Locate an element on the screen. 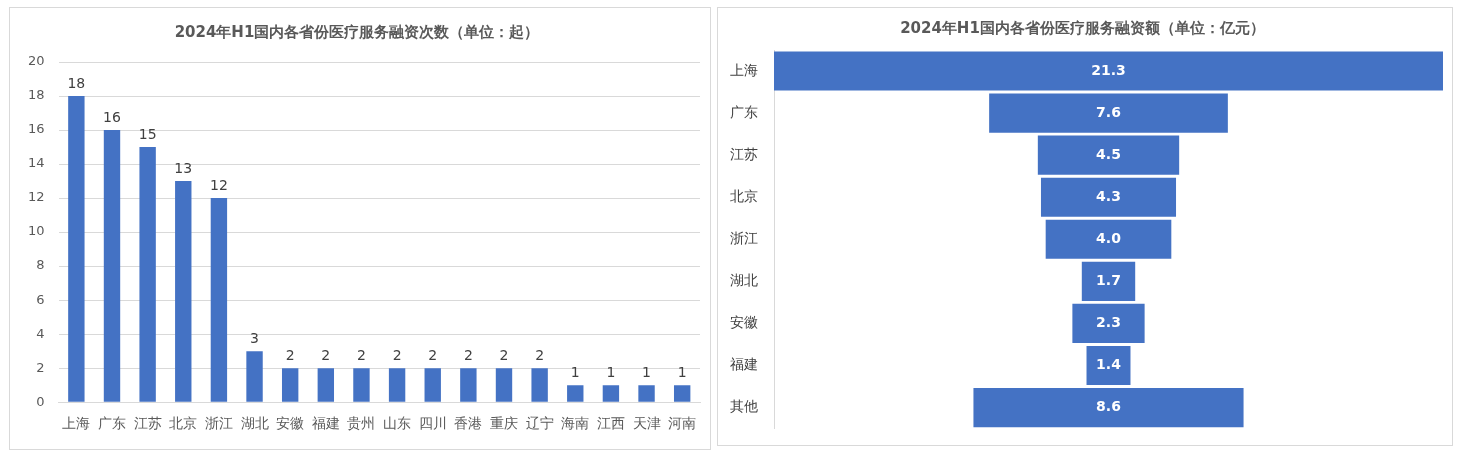 The image size is (1459, 453). data-label: 3 is located at coordinates (254, 337).